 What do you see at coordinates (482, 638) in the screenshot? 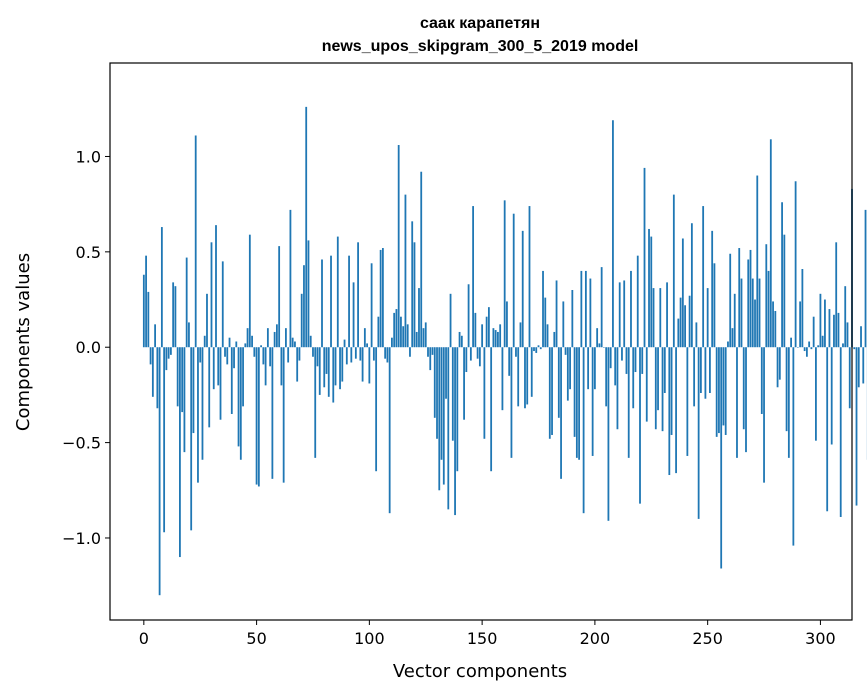
I see `x-tick-label-150: 150` at bounding box center [482, 638].